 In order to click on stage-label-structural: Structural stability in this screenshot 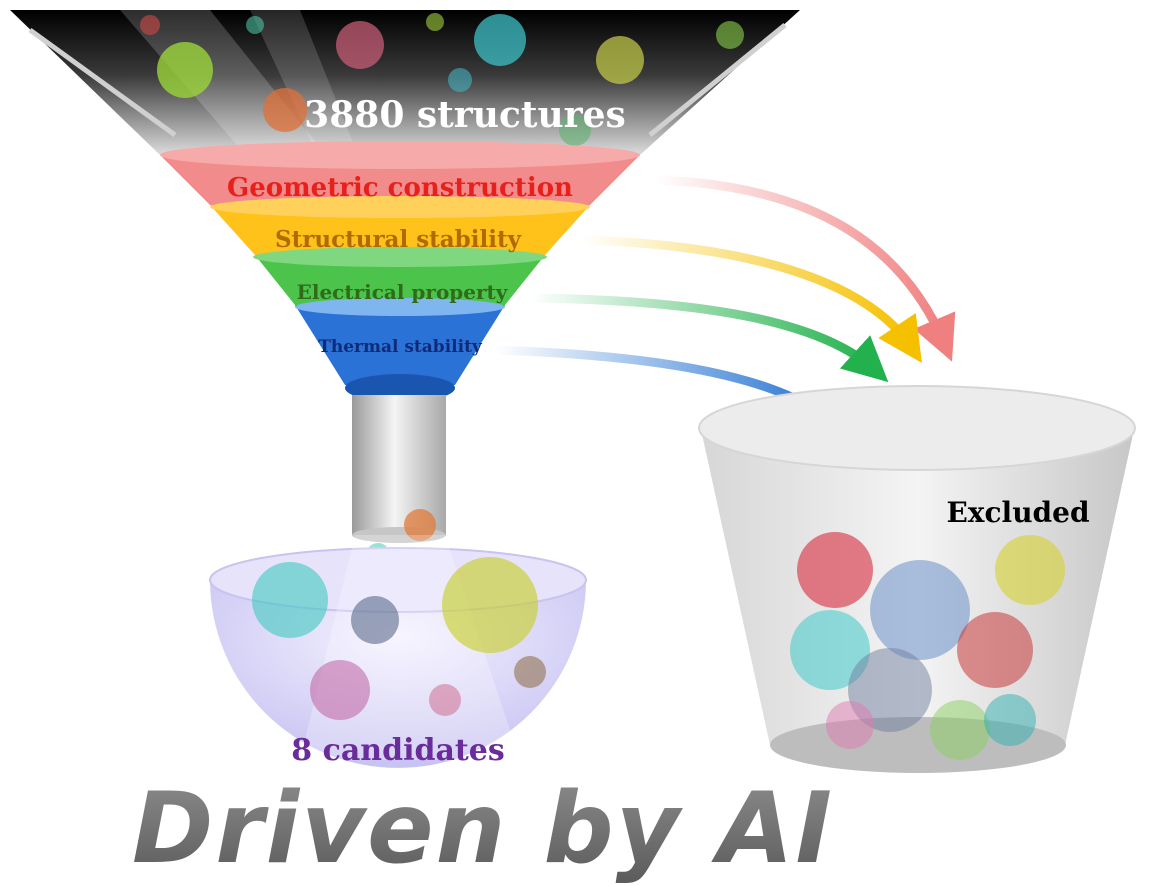, I will do `click(398, 239)`.